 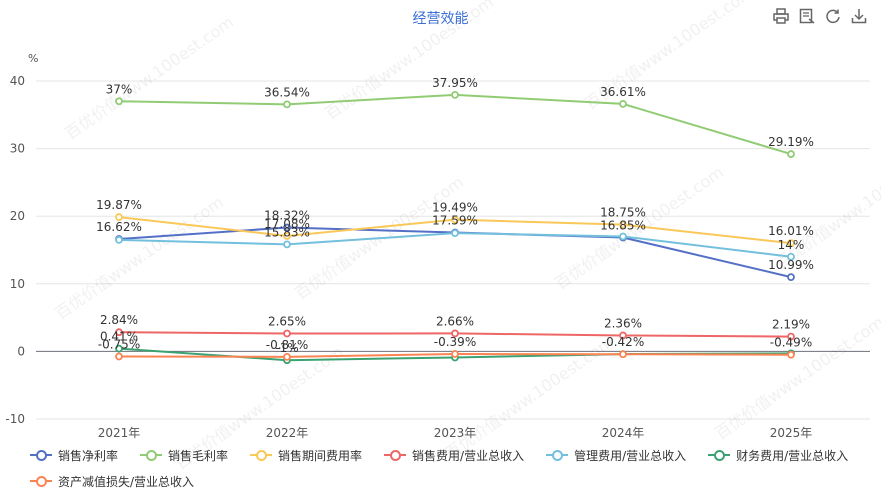 I want to click on data-label: 17.59%, so click(x=455, y=220).